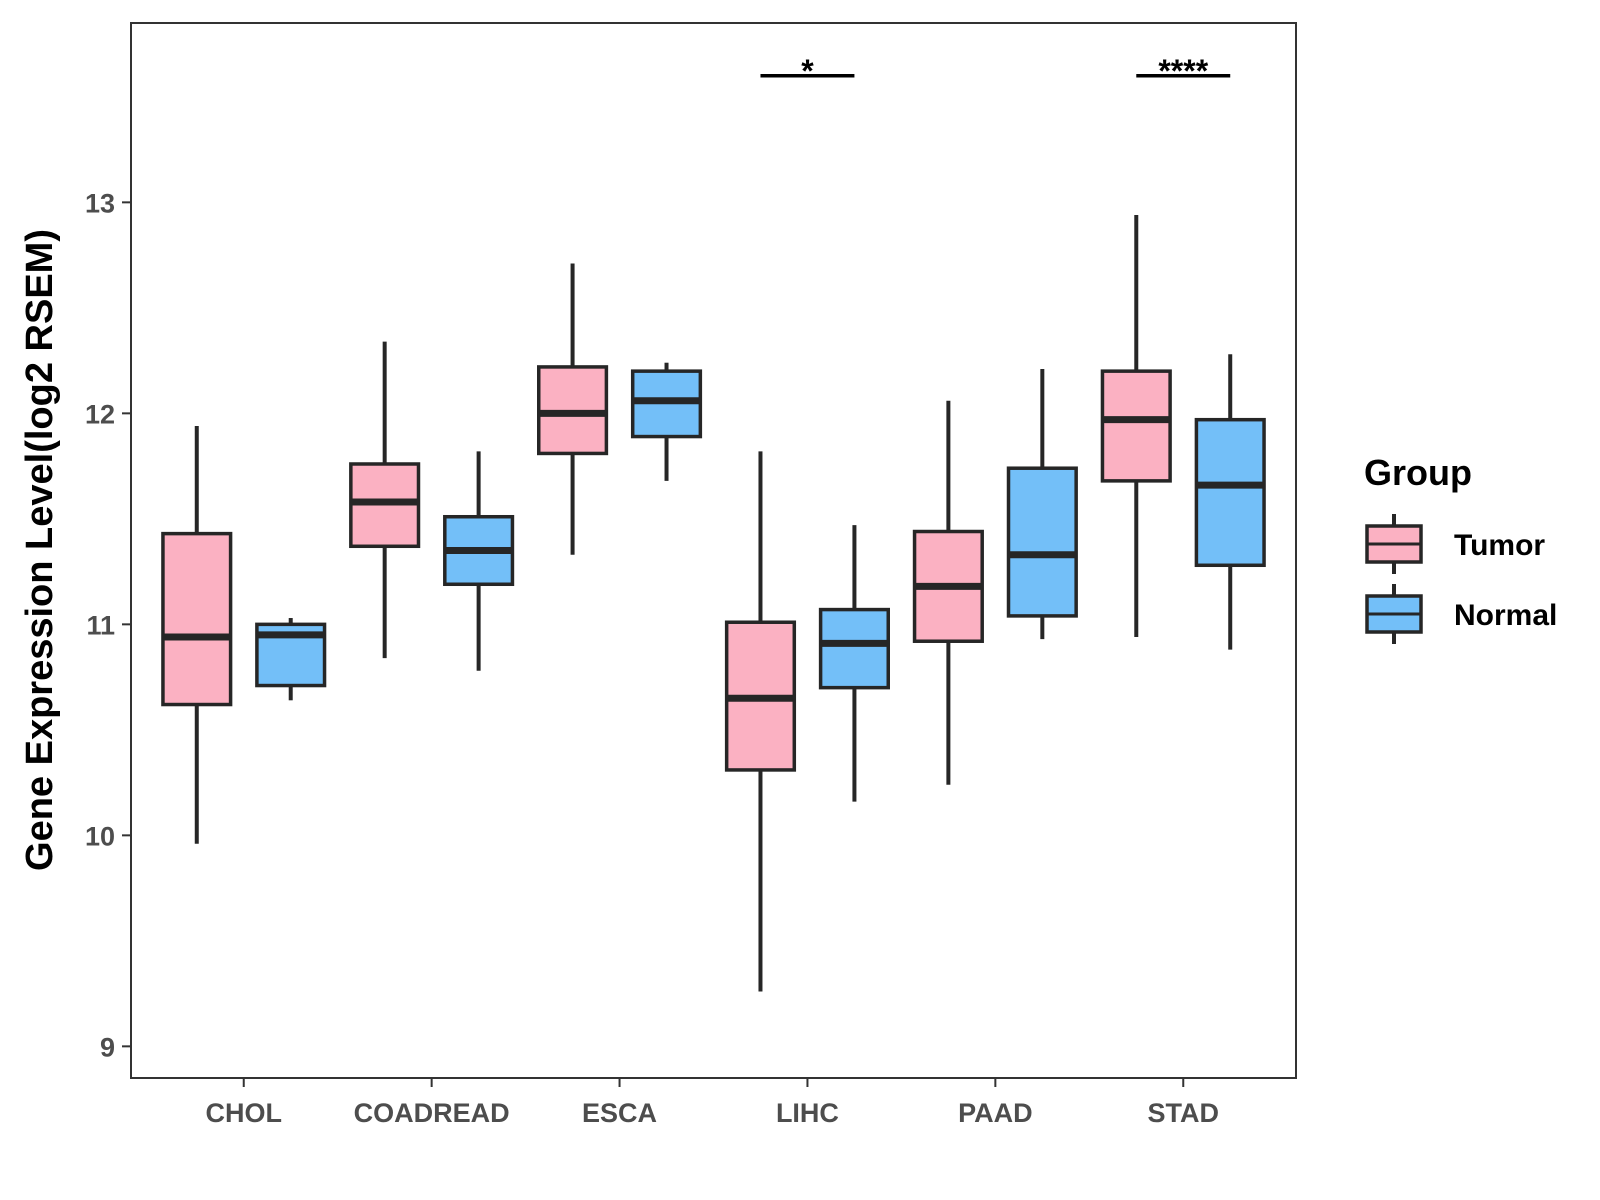 Image resolution: width=1600 pixels, height=1200 pixels. I want to click on box-stad-tumor, so click(1136, 426).